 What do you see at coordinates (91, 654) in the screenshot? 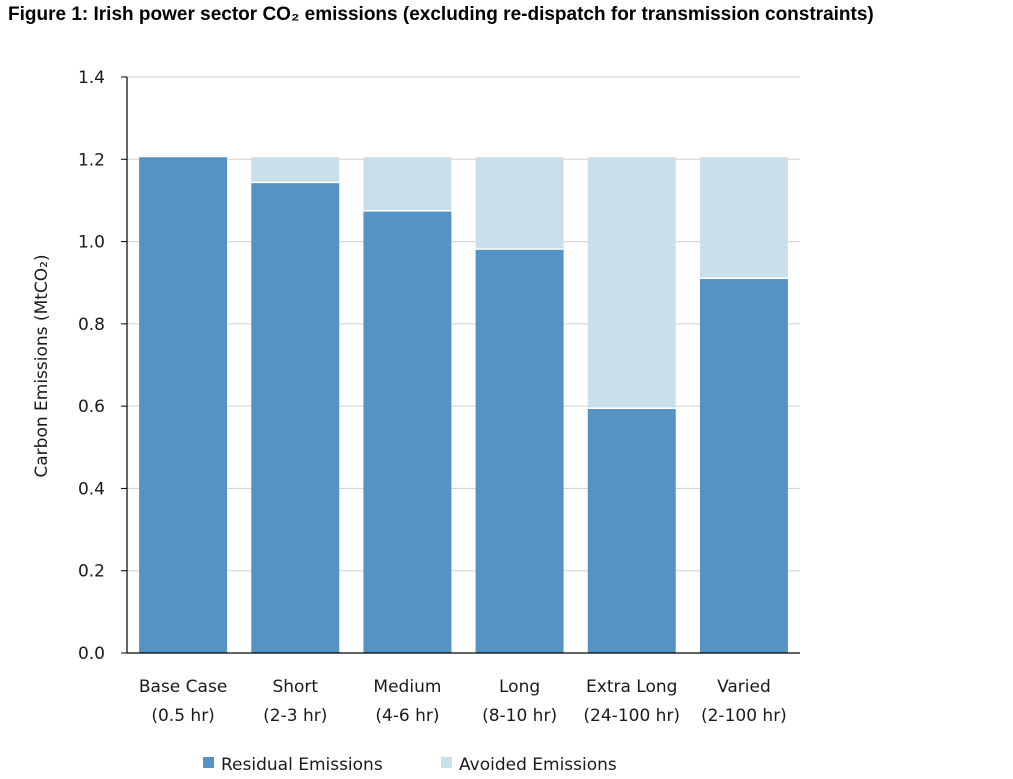
I see `y-tick-label: 0.0` at bounding box center [91, 654].